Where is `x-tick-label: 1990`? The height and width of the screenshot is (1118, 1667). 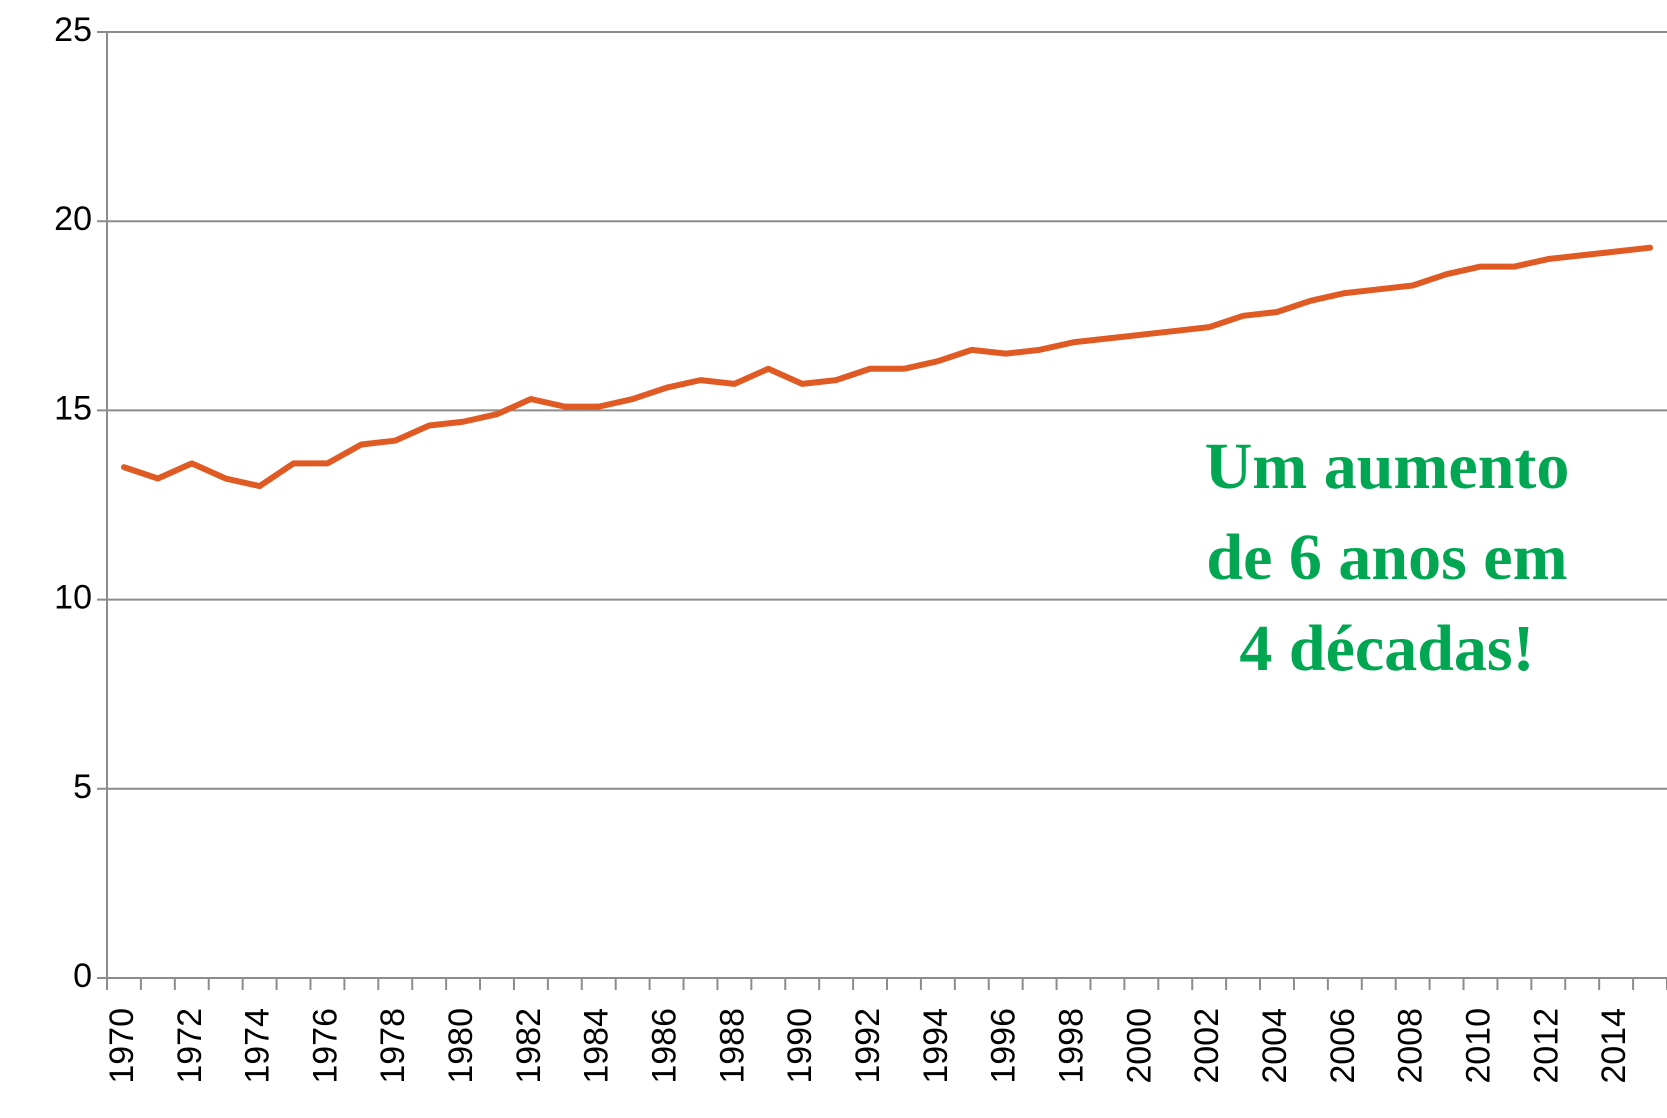
x-tick-label: 1990 is located at coordinates (800, 1046).